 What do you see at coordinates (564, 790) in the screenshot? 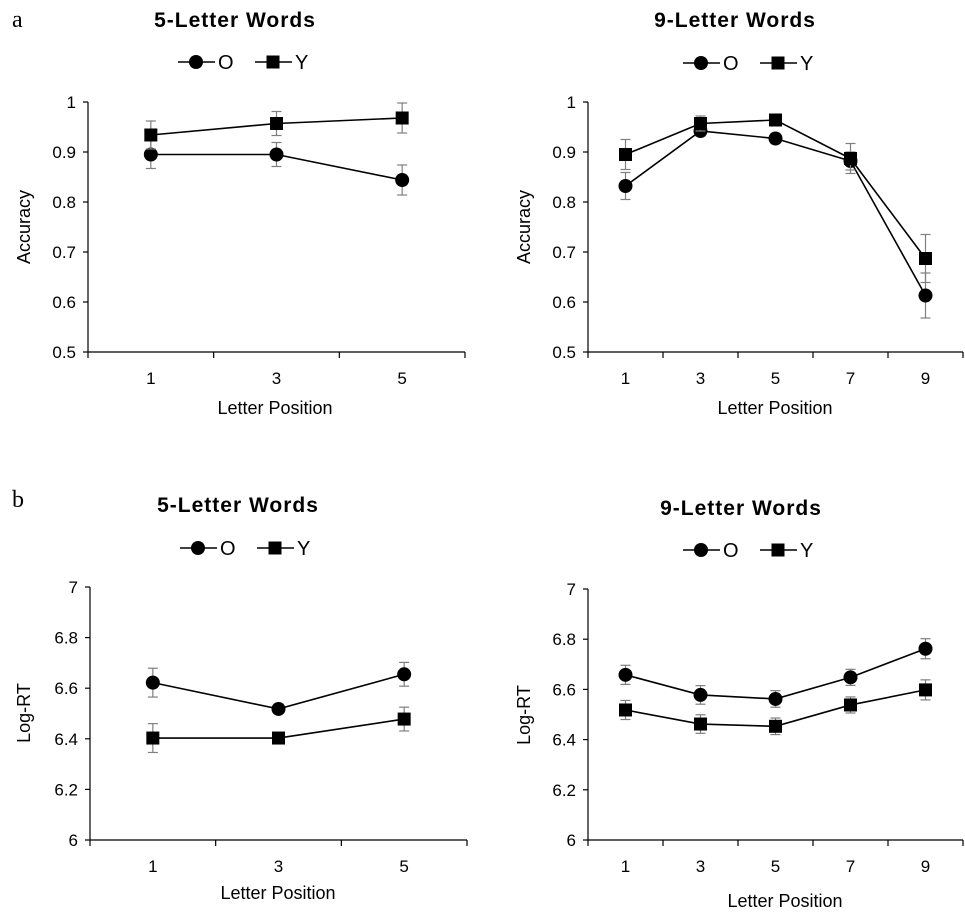
I see `y-tick-label: 6.2` at bounding box center [564, 790].